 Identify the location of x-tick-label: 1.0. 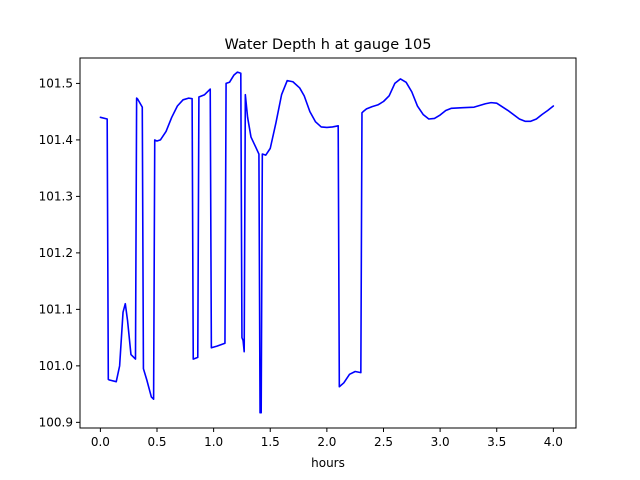
(213, 442).